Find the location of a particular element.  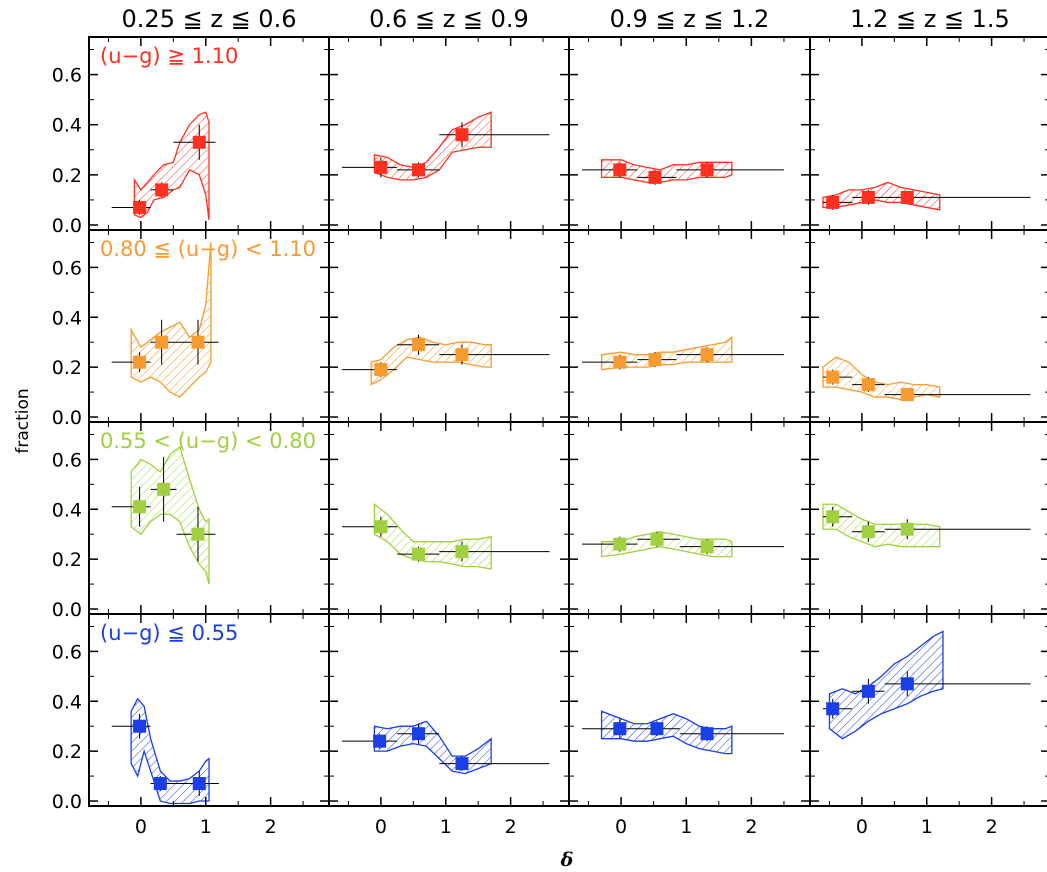

panel: 0.0 0.2 0.4 0.6 (u−g) ≧ 1.10 is located at coordinates (191, 136).